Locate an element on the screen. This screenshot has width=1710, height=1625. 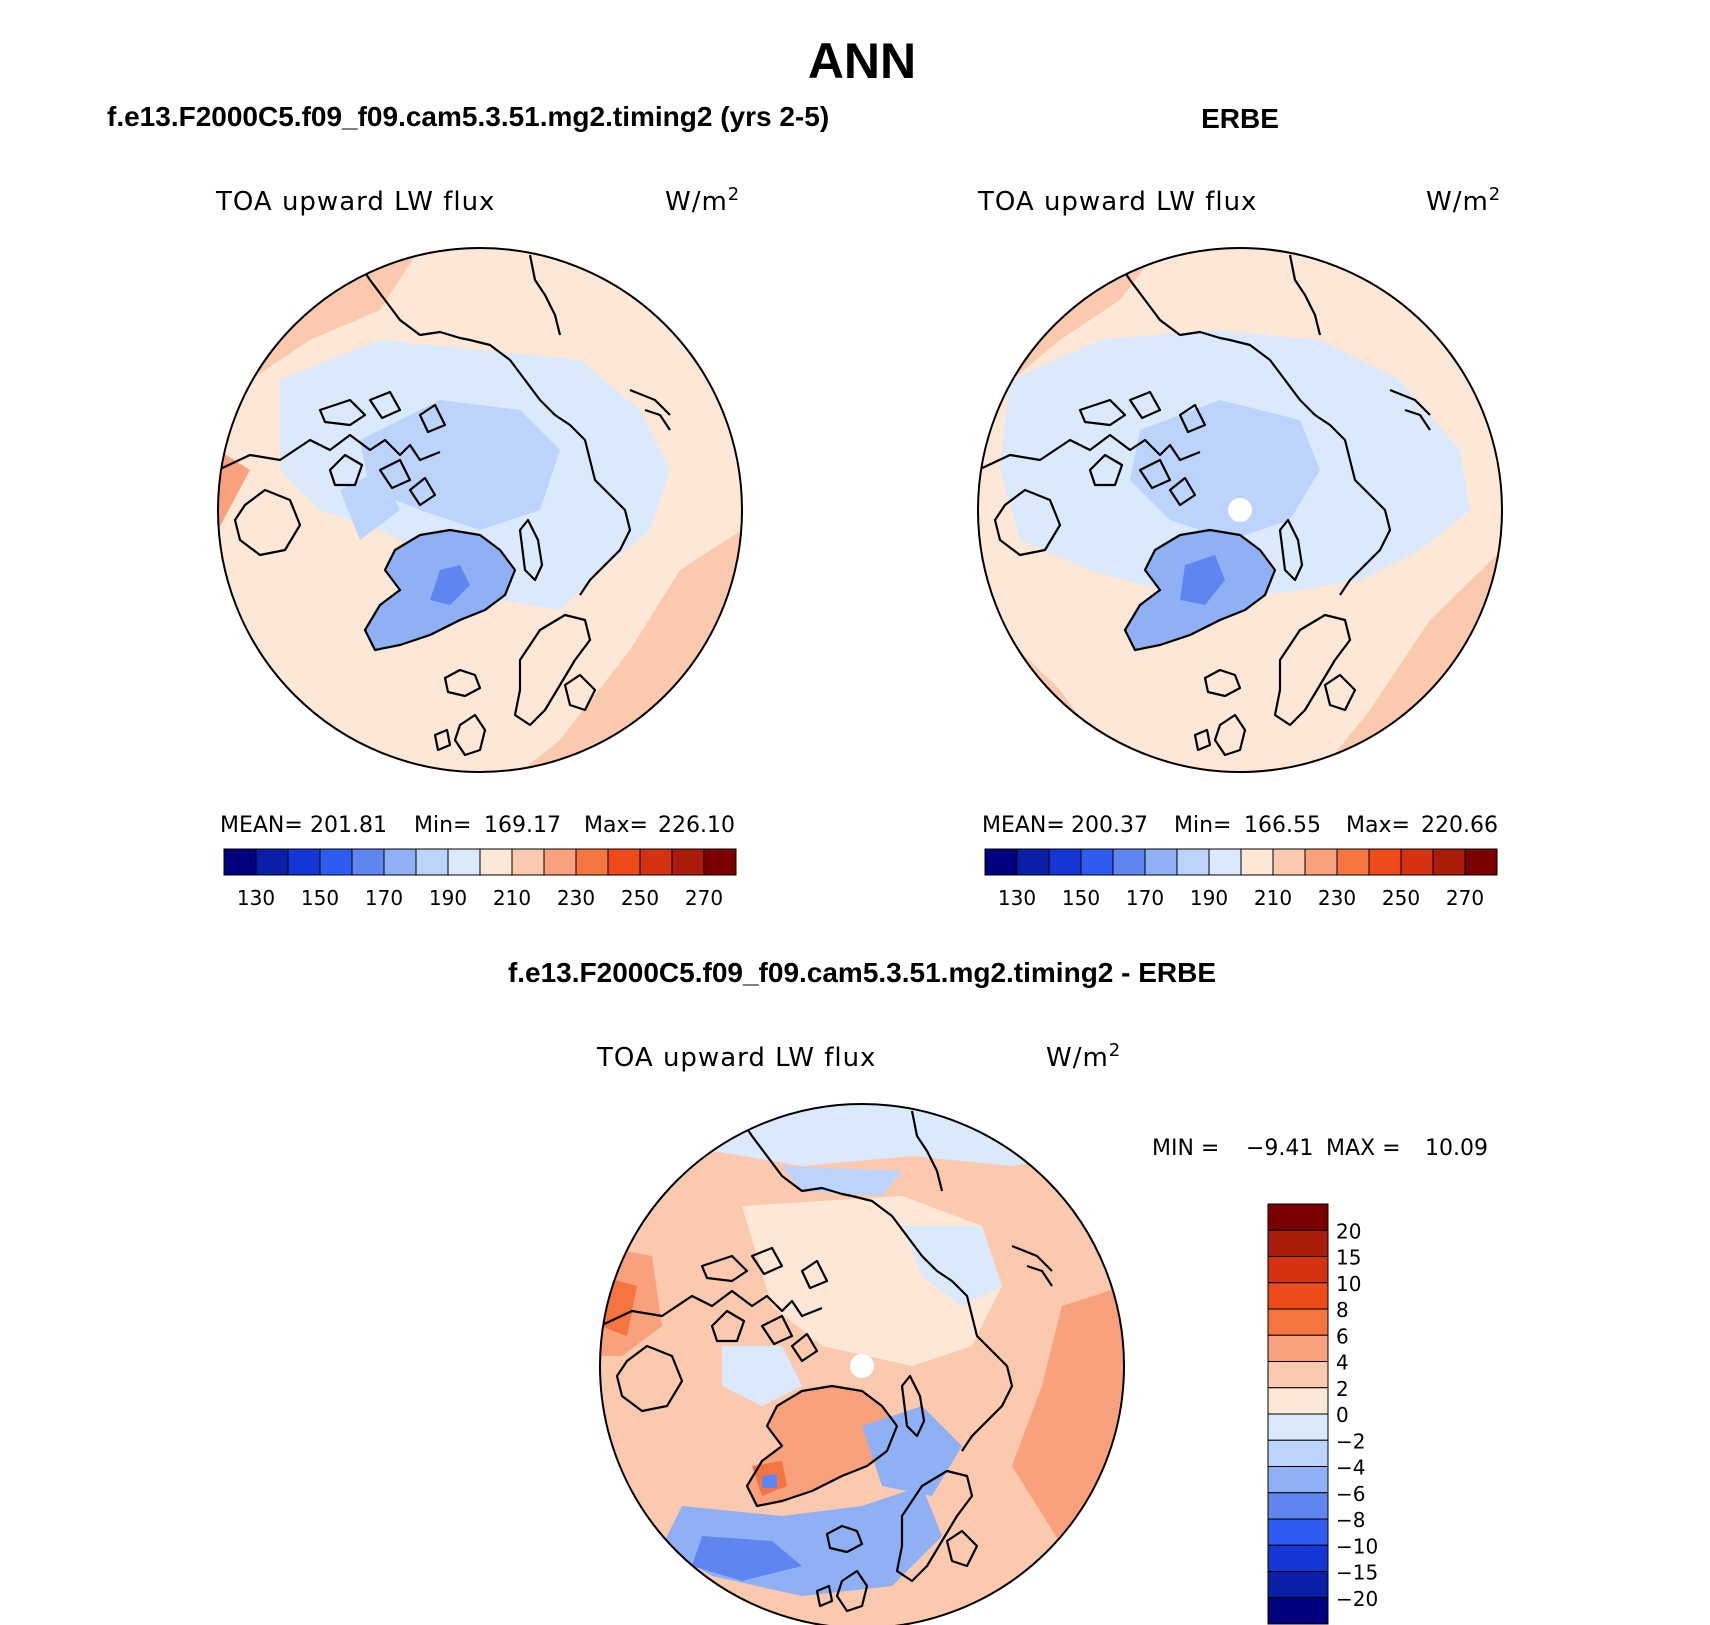
colorbar-tick-label: −15 is located at coordinates (1357, 1573).